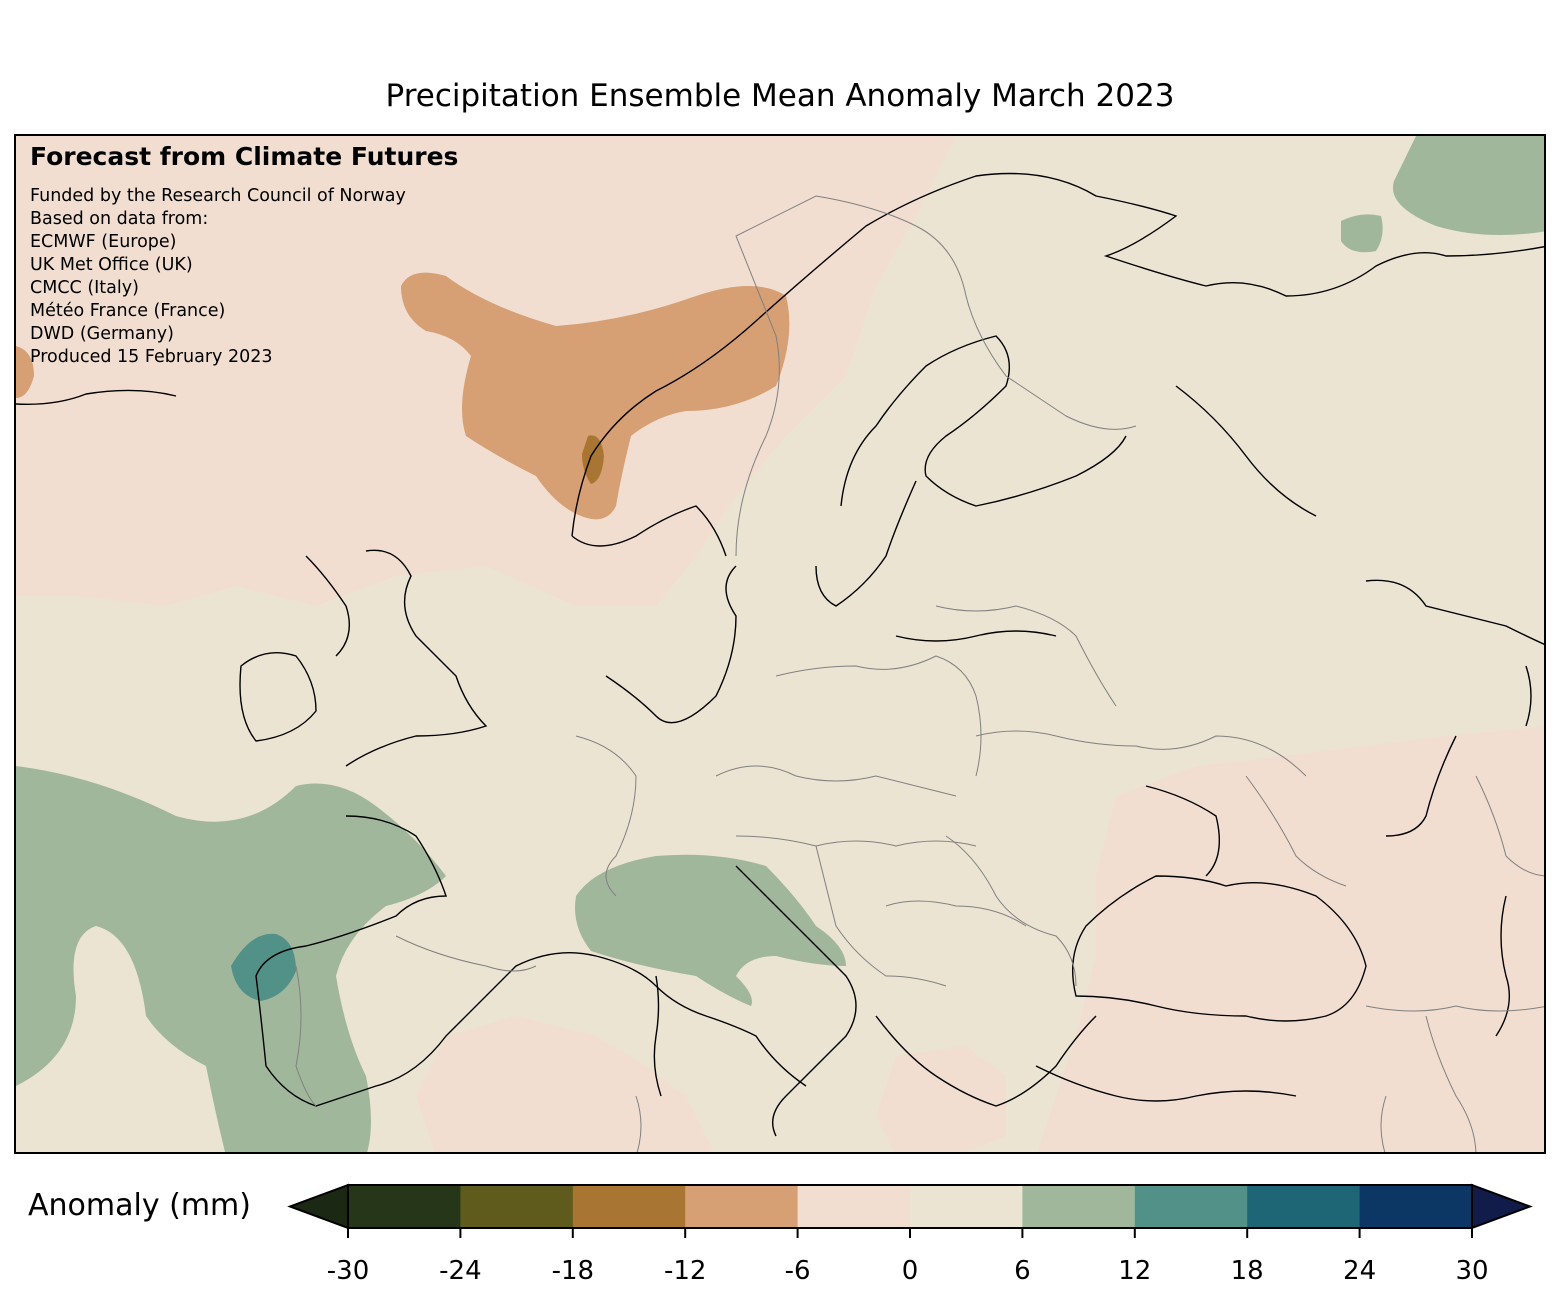  I want to click on credit-line: Météo France (France), so click(128, 311).